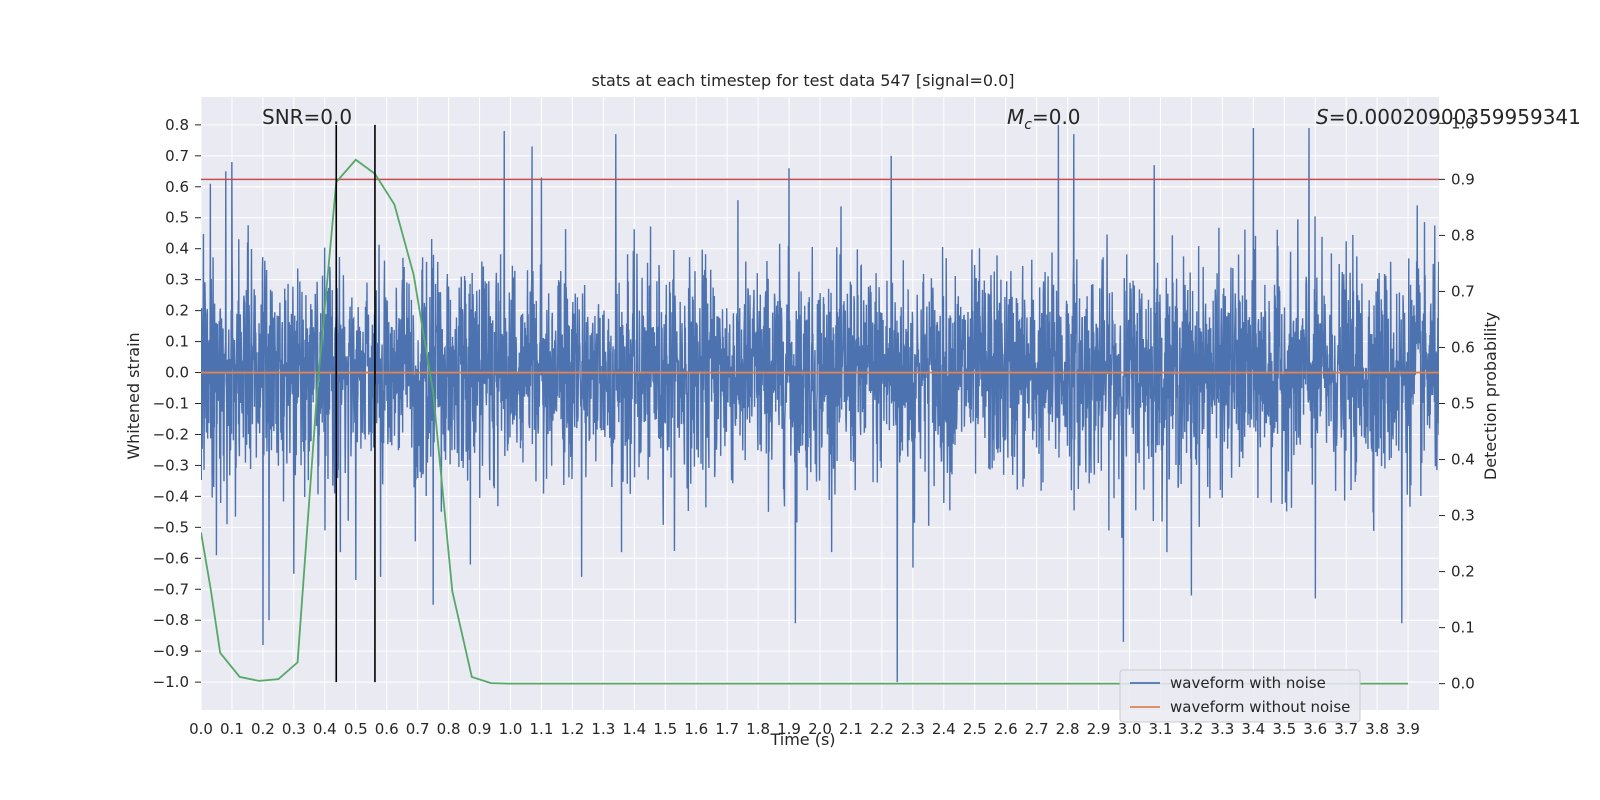 The height and width of the screenshot is (800, 1600). What do you see at coordinates (171, 558) in the screenshot?
I see `y-tick-label: −0.6` at bounding box center [171, 558].